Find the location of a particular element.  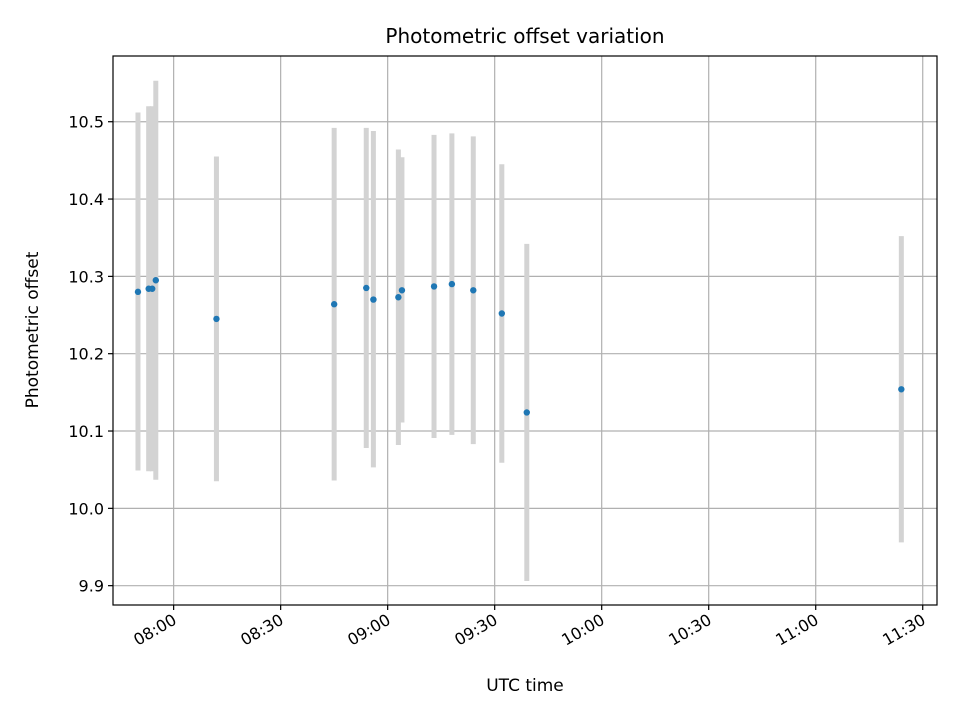

y-tick-label: 9.9 is located at coordinates (91, 586).